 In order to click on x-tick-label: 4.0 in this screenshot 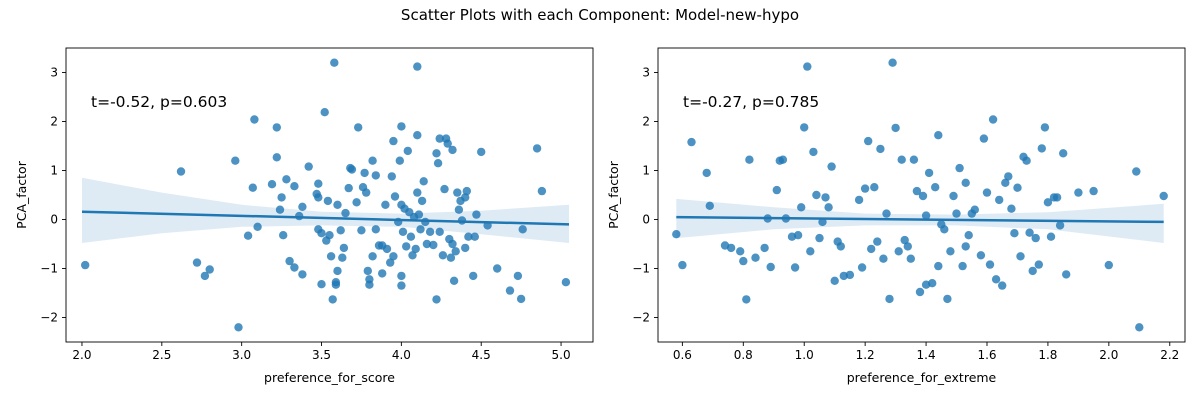, I will do `click(401, 355)`.